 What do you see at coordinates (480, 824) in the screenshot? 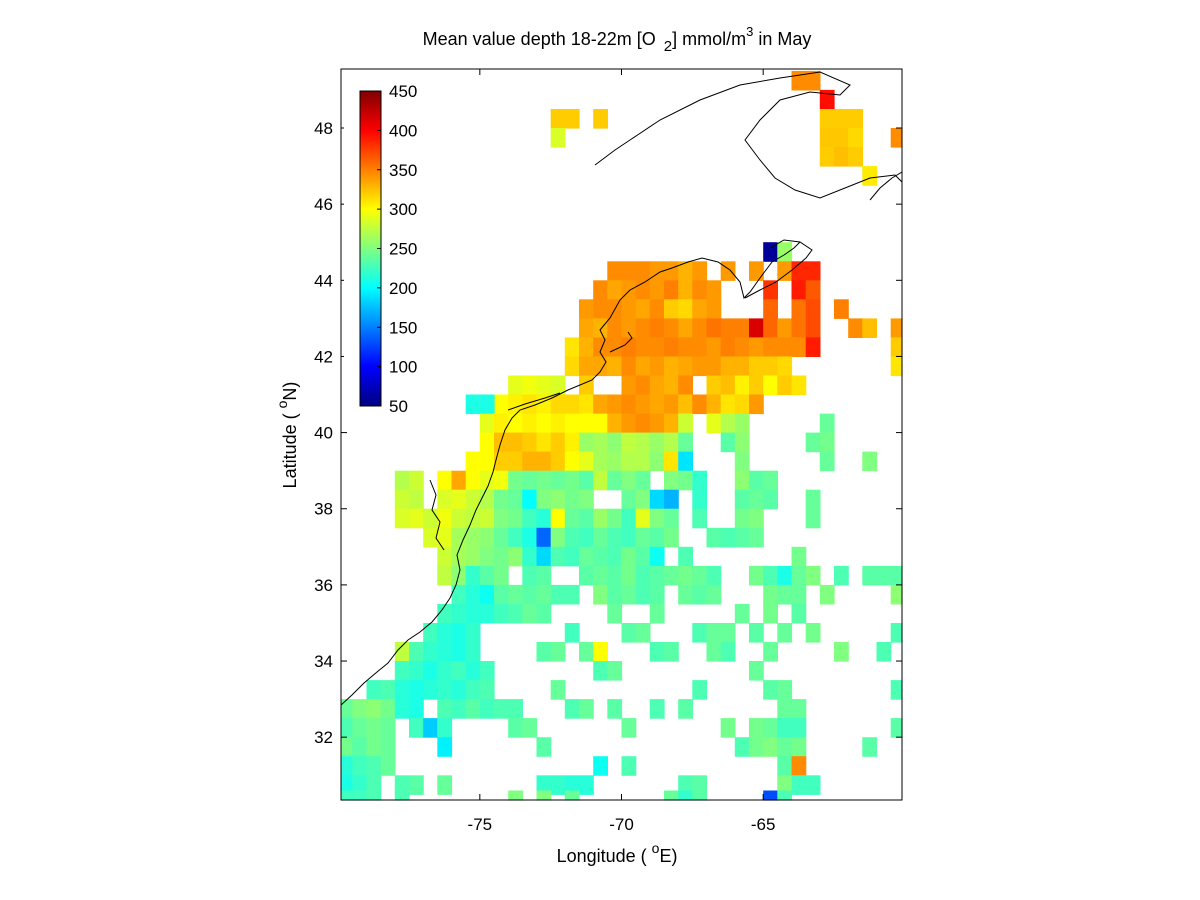
I see `x-tick-label: -75` at bounding box center [480, 824].